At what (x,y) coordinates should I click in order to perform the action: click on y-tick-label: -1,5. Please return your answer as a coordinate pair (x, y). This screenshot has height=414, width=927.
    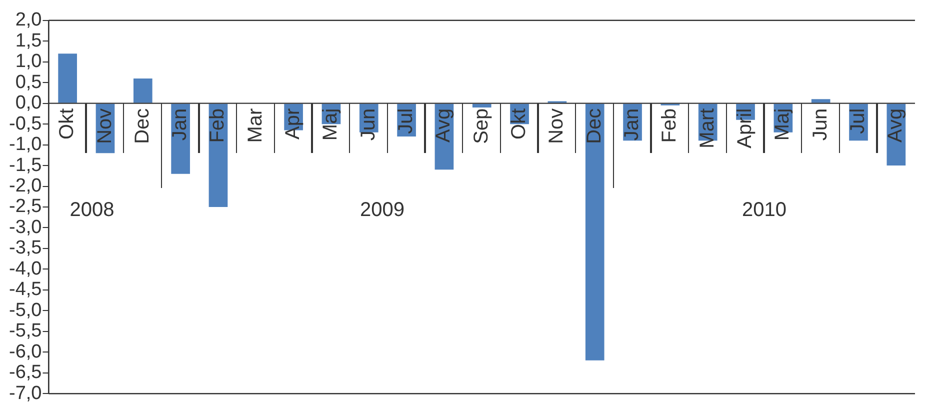
    Looking at the image, I should click on (25, 165).